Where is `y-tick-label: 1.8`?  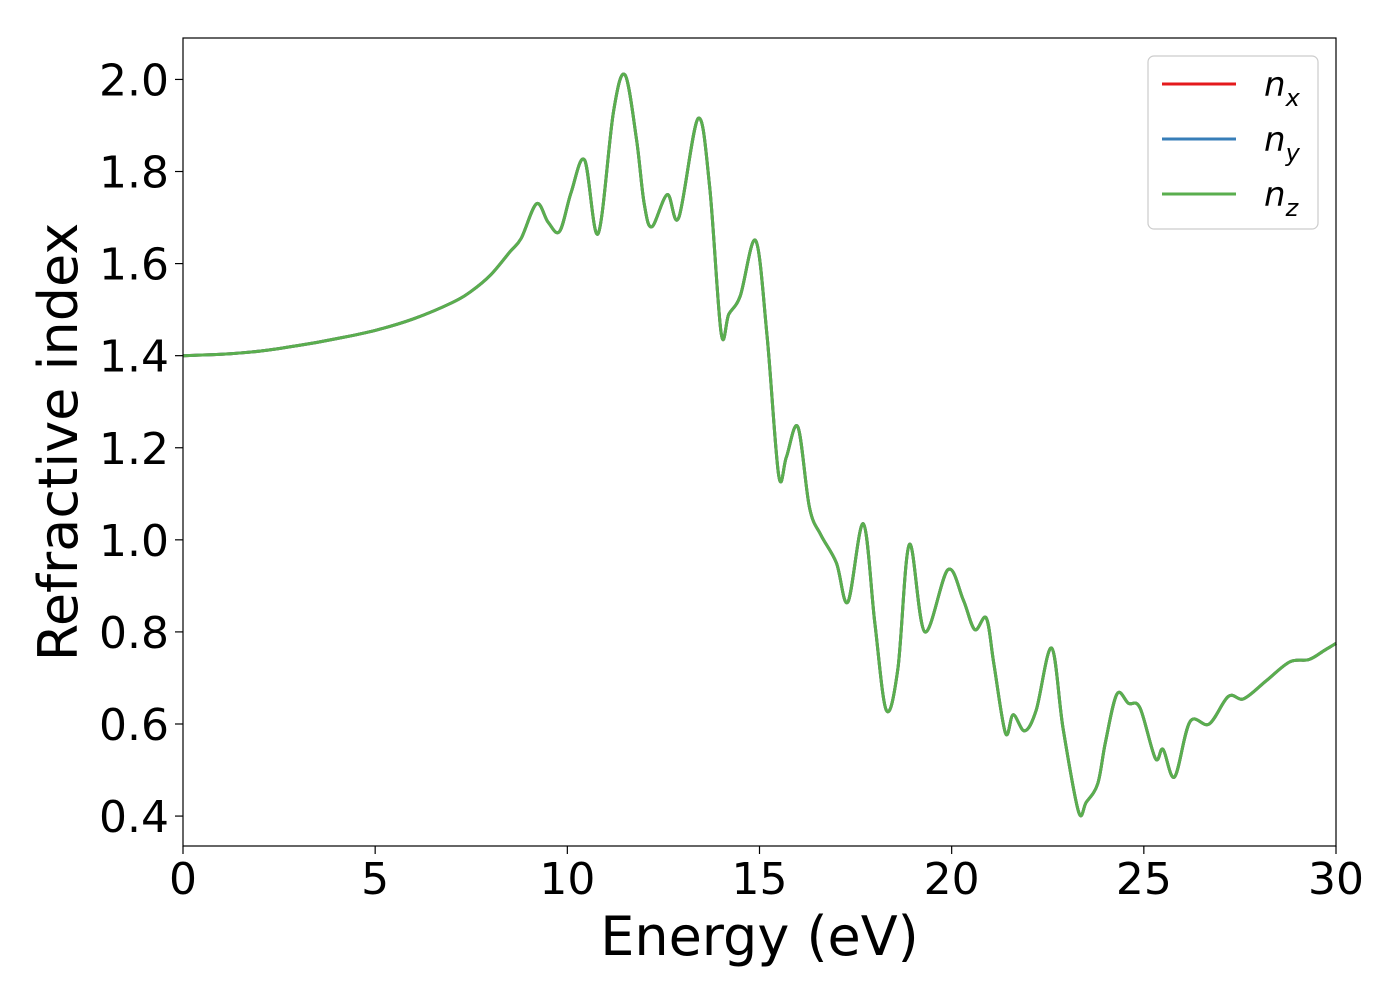 y-tick-label: 1.8 is located at coordinates (134, 173).